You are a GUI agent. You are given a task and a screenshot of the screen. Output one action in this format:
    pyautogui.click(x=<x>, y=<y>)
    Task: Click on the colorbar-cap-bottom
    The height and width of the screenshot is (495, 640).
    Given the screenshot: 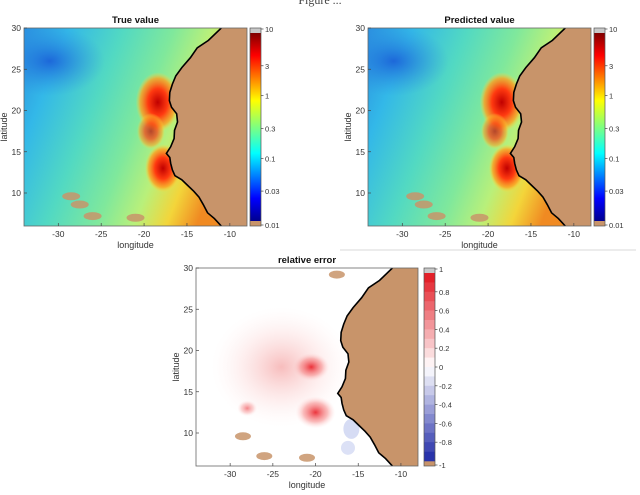 What is the action you would take?
    pyautogui.click(x=255, y=223)
    